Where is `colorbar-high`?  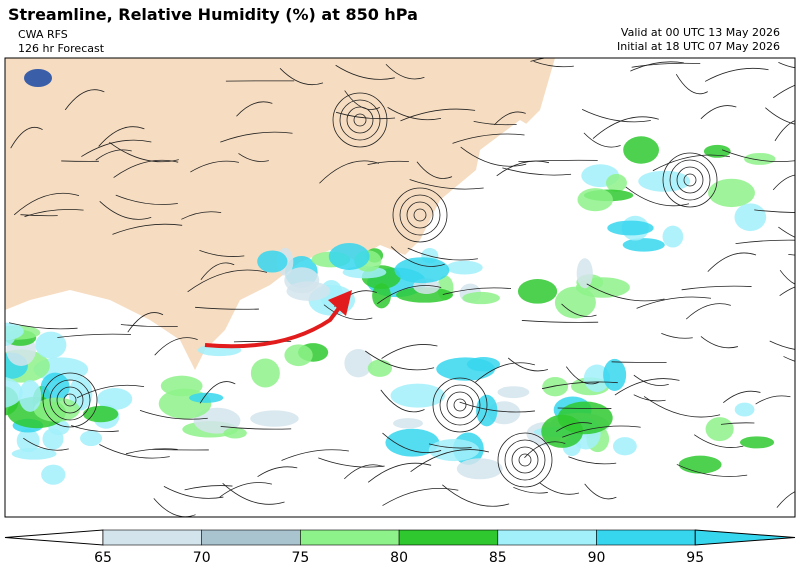 colorbar-high is located at coordinates (745, 537).